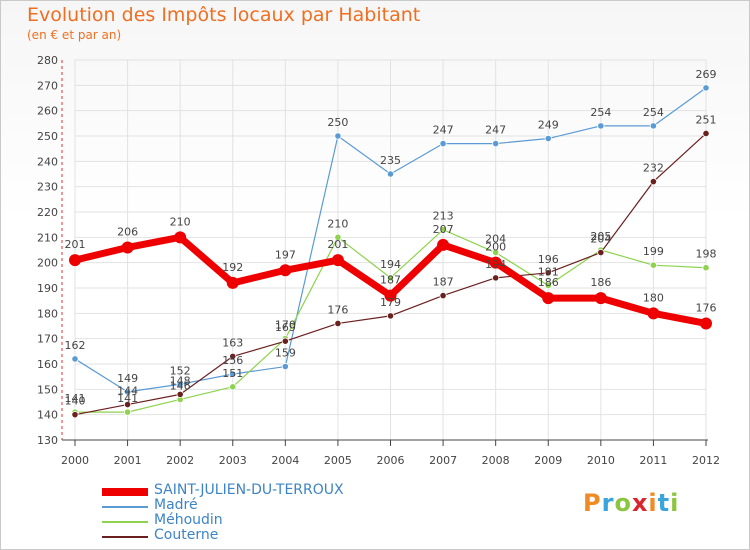 The width and height of the screenshot is (750, 550). Describe the element at coordinates (600, 112) in the screenshot. I see `data-label-madre: 254` at that location.